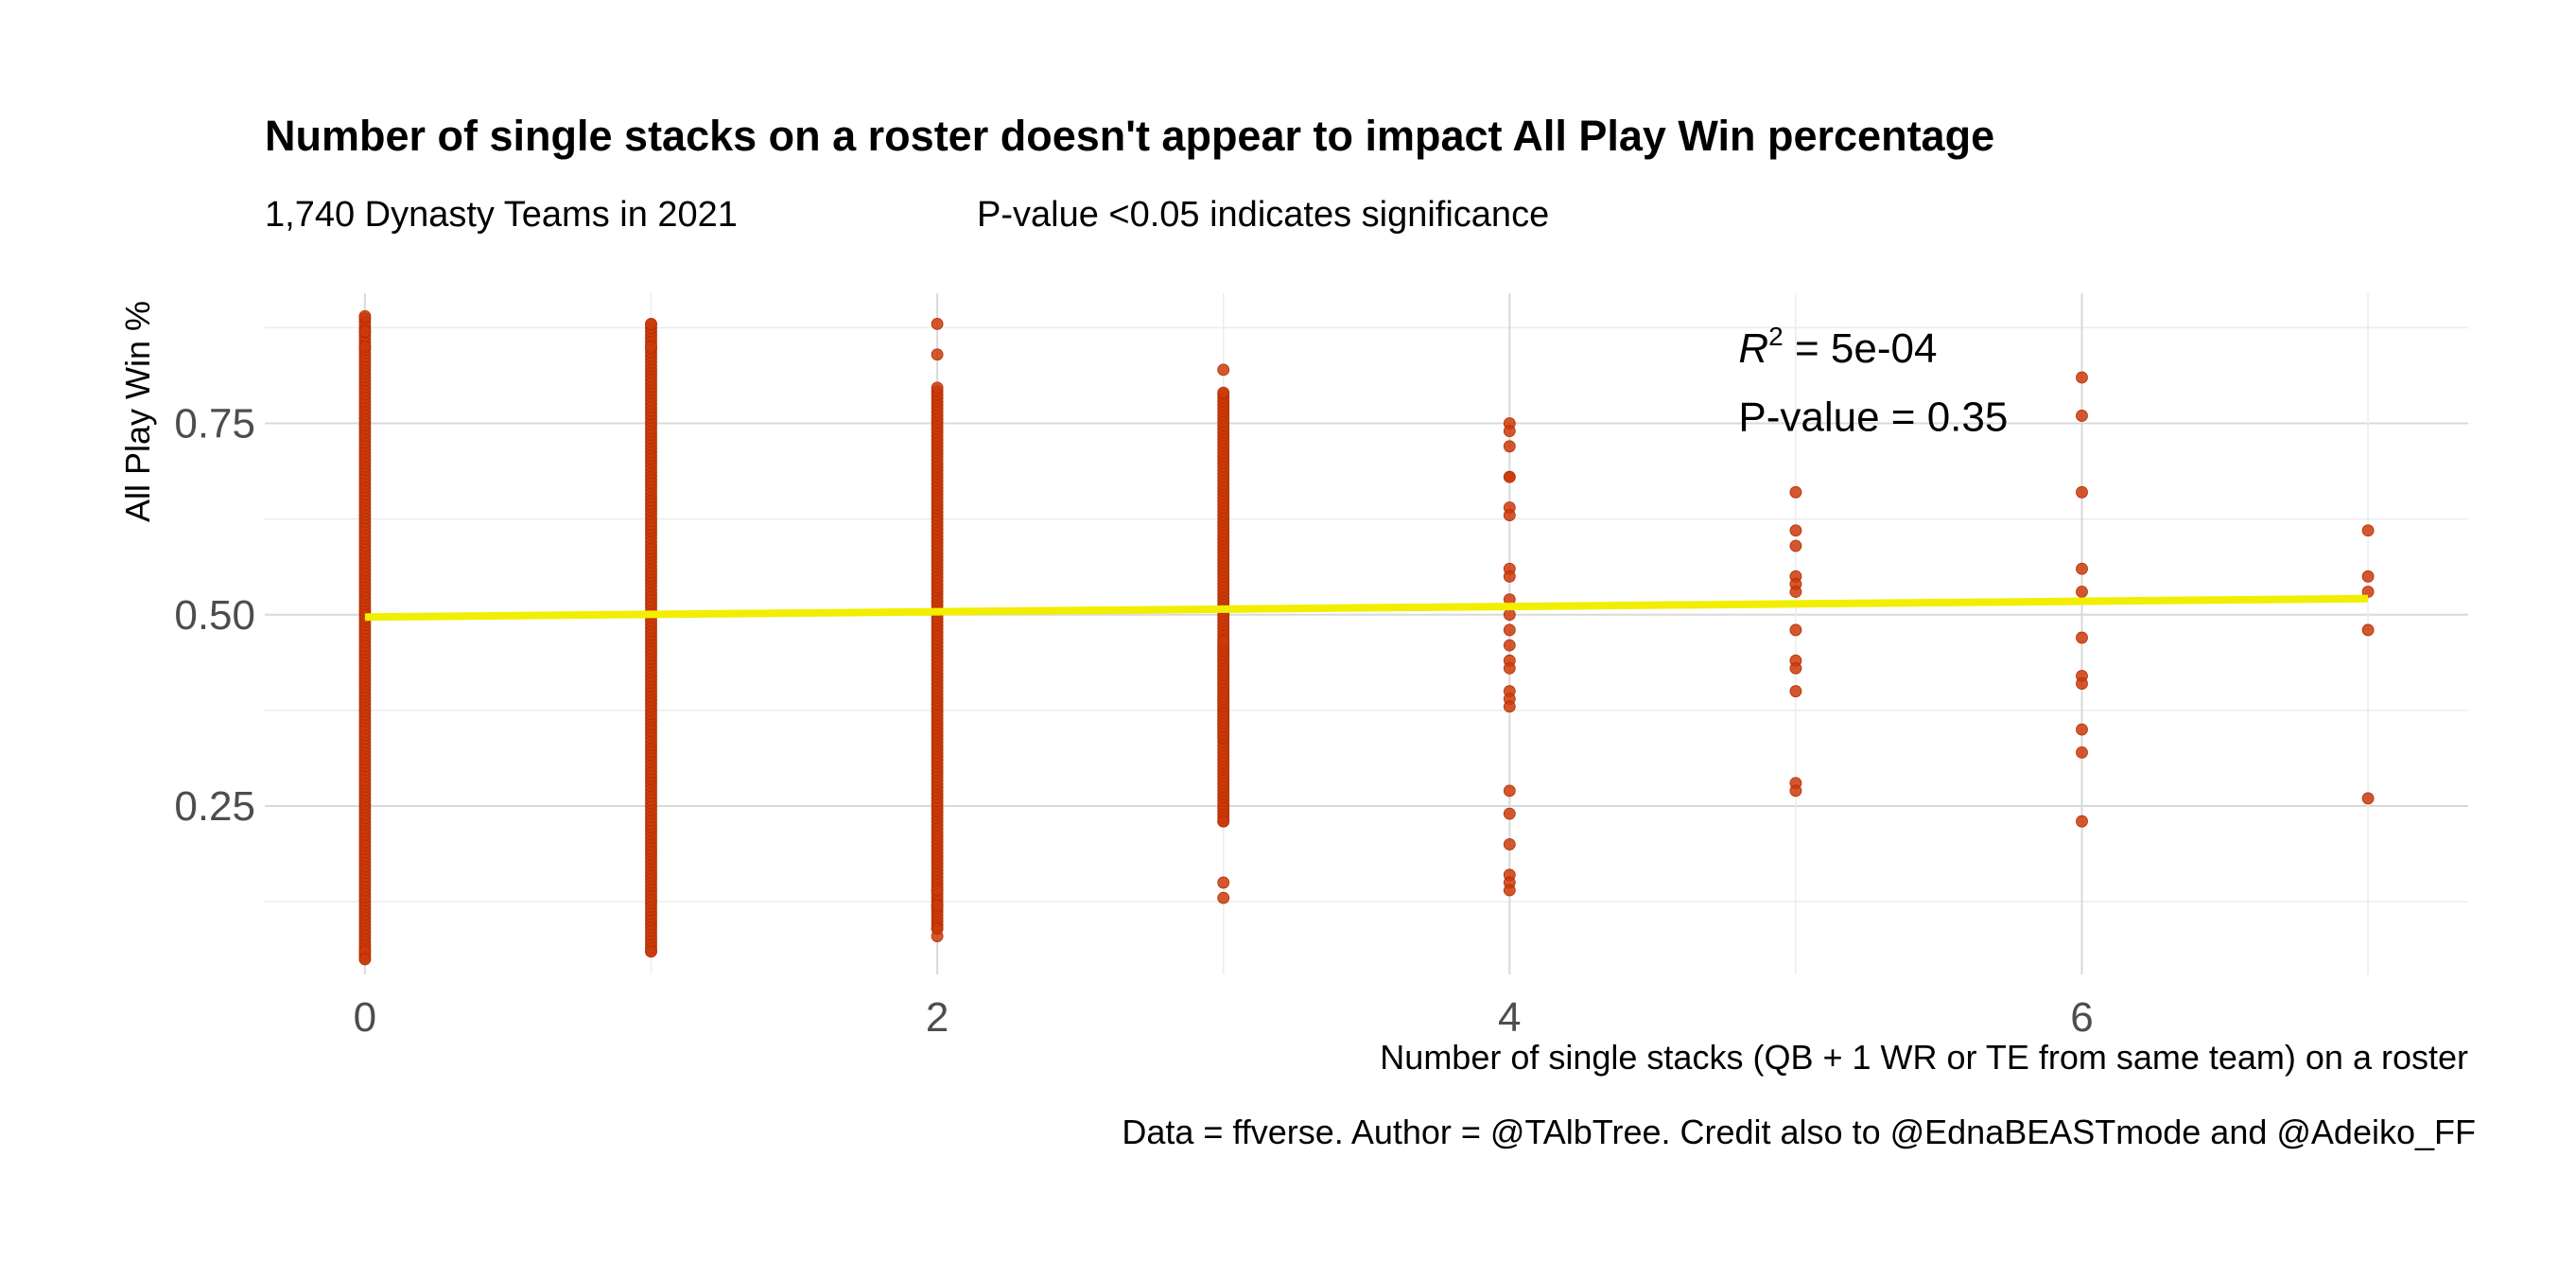  I want to click on y-axis-label: All Play Win %, so click(137, 411).